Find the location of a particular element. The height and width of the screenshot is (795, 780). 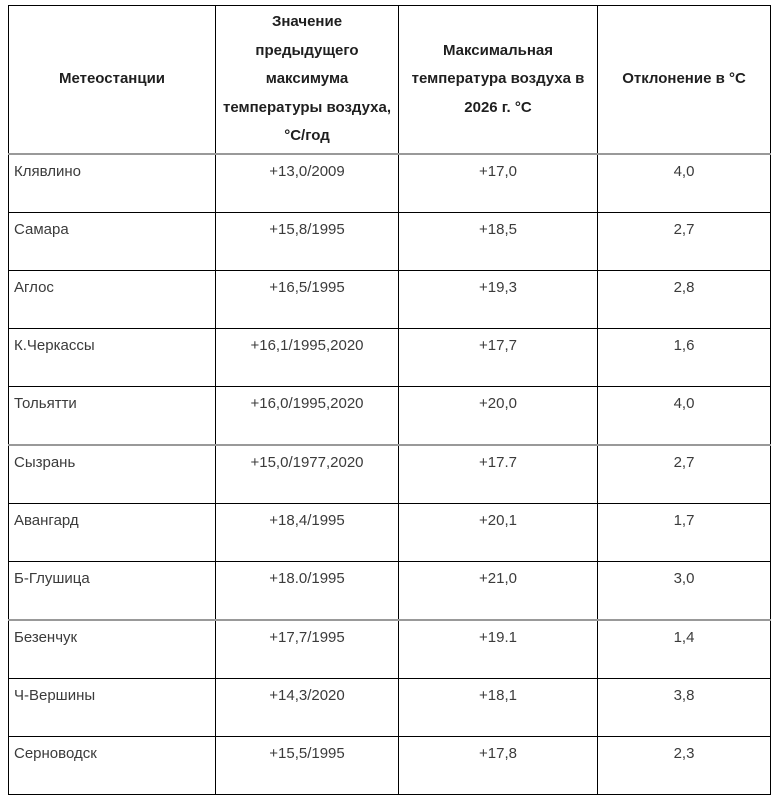

station-cell: Серноводск is located at coordinates (112, 765).